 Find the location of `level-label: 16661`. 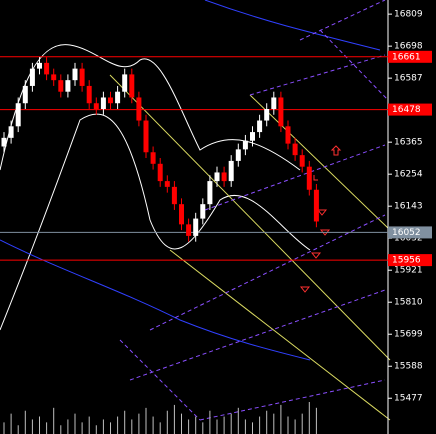

level-label: 16661 is located at coordinates (406, 57).